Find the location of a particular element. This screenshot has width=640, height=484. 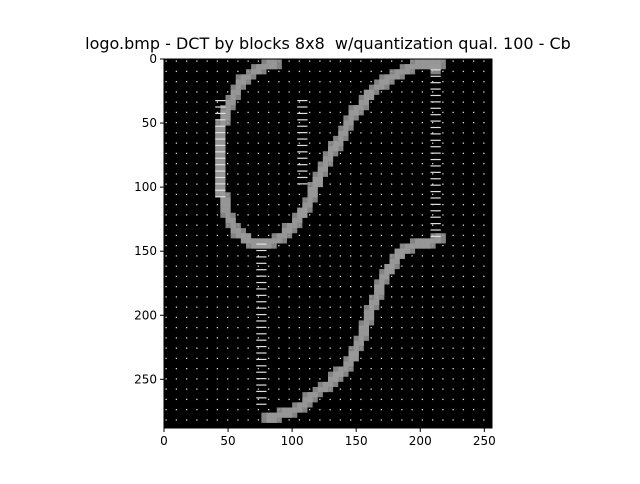

coef-column-outer is located at coordinates (220, 145).